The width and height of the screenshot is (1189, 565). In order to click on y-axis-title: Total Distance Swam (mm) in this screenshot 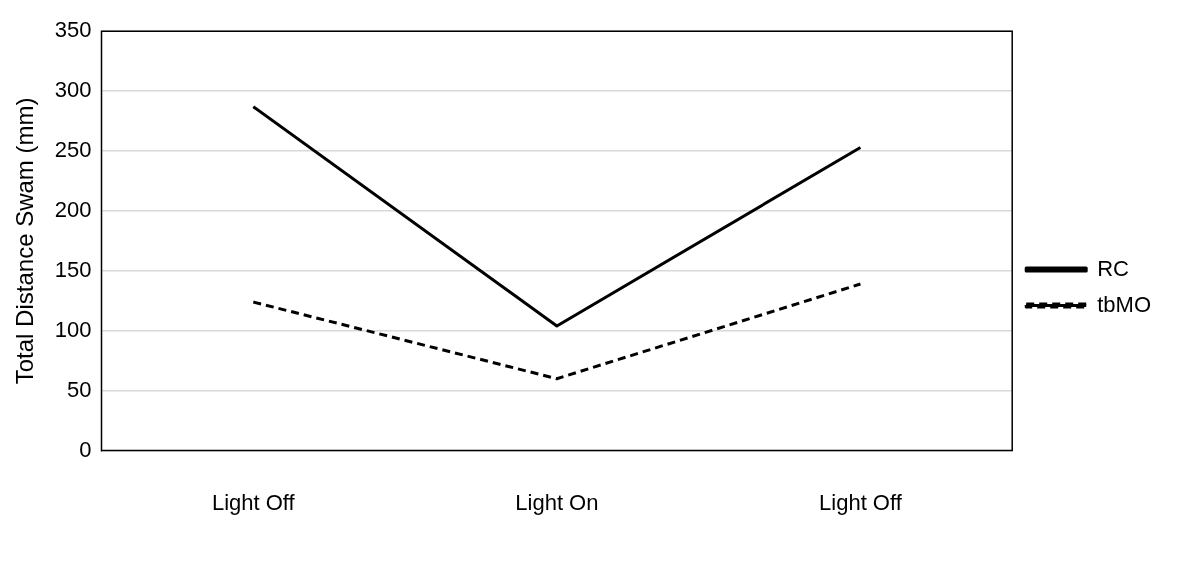, I will do `click(25, 241)`.